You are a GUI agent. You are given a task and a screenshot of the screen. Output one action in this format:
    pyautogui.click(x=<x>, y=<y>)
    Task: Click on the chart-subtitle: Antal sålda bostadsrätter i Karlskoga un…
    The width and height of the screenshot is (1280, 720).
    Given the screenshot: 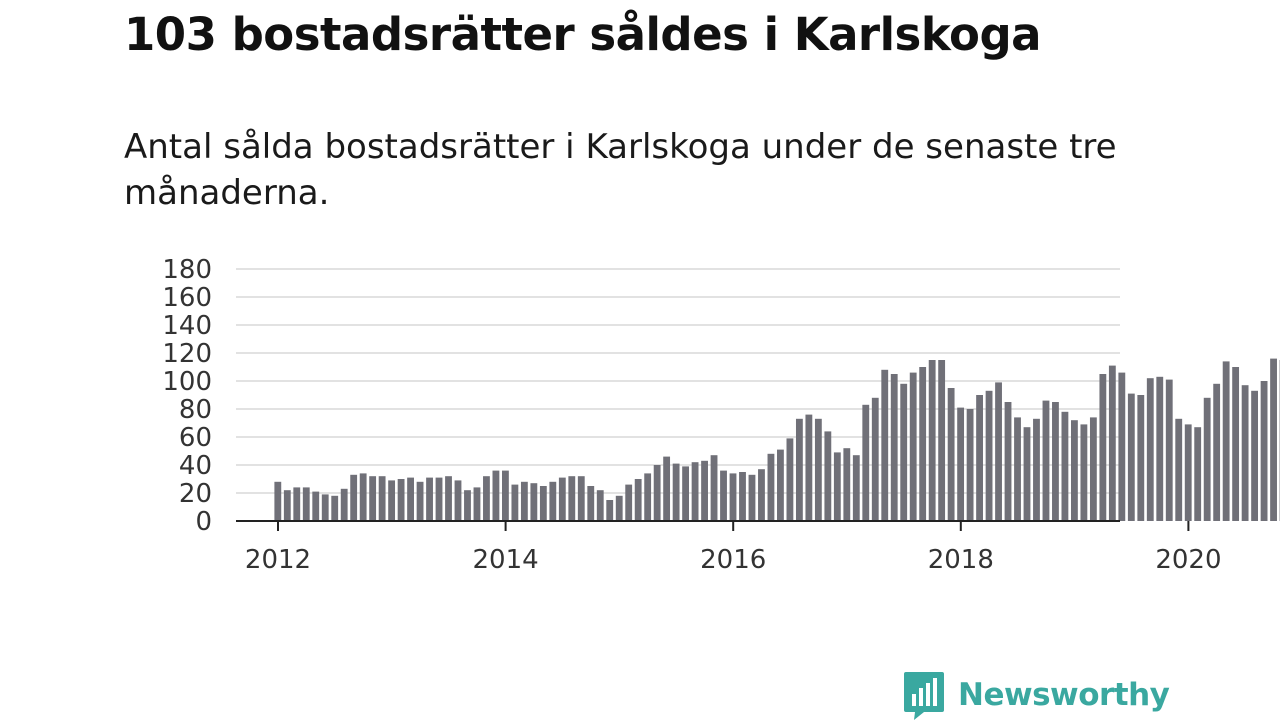 What is the action you would take?
    pyautogui.click(x=620, y=170)
    